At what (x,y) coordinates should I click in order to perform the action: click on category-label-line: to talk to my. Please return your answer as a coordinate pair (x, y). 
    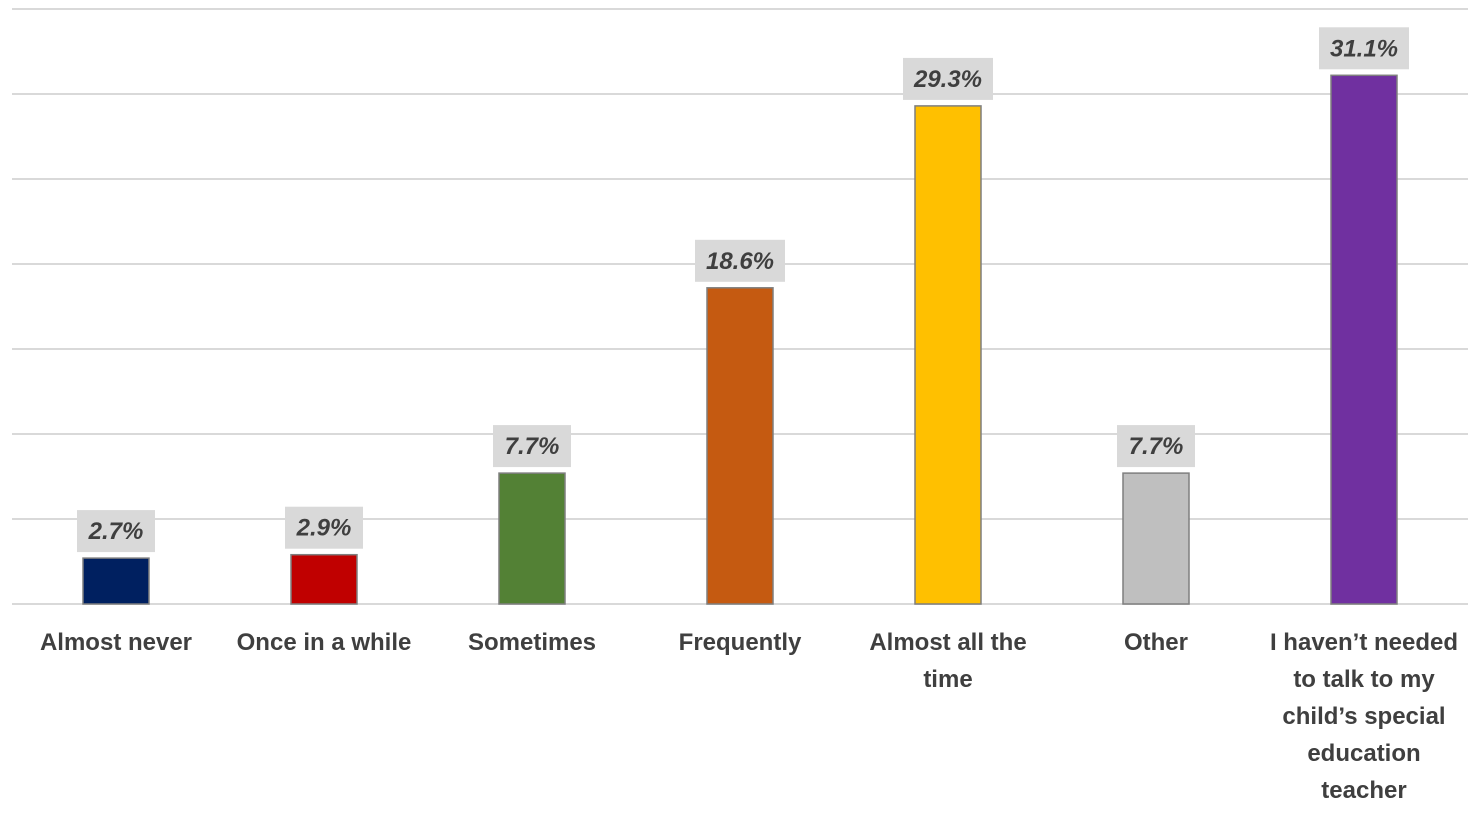
    Looking at the image, I should click on (1364, 679).